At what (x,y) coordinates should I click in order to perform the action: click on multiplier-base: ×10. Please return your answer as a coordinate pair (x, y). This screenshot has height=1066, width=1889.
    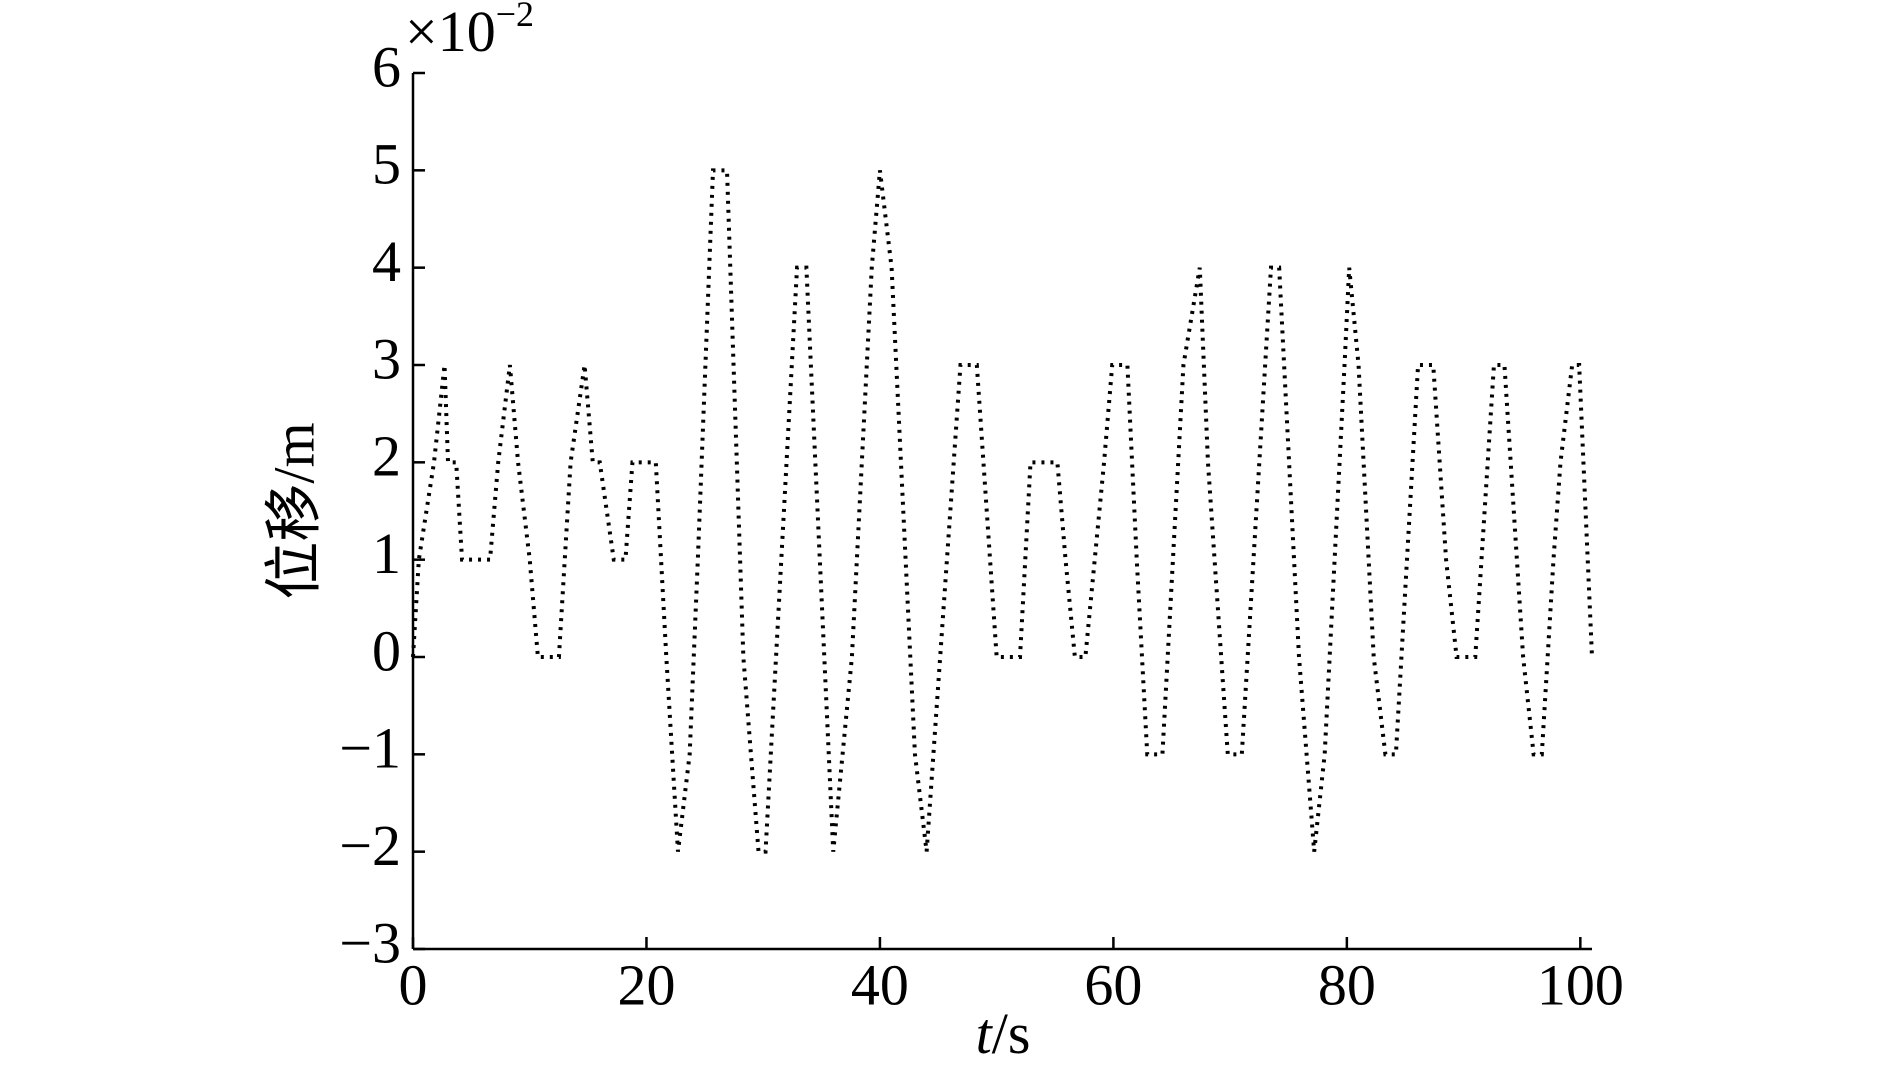
    Looking at the image, I should click on (450, 32).